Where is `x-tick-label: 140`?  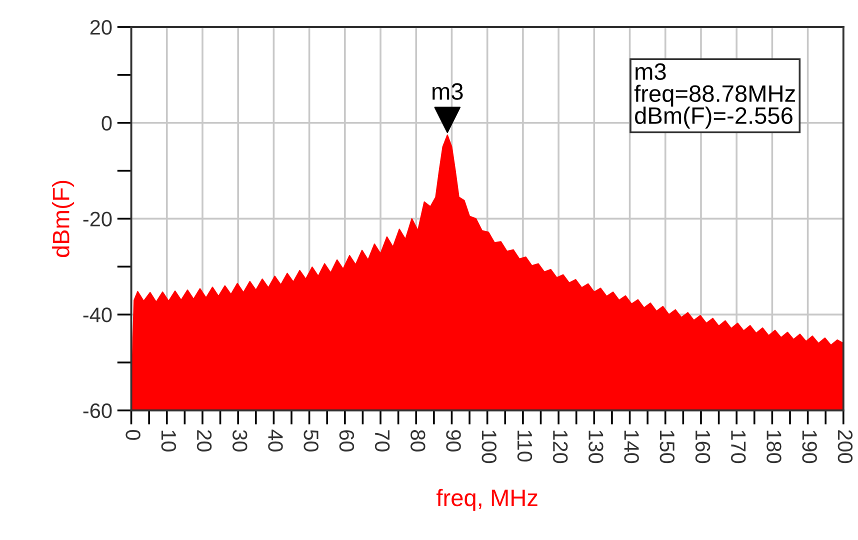 x-tick-label: 140 is located at coordinates (631, 447).